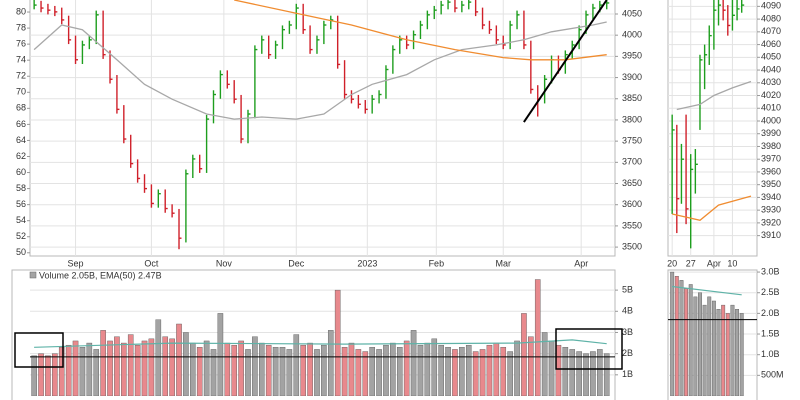 The image size is (800, 400). What do you see at coordinates (632, 183) in the screenshot?
I see `y-tick-label: 3650` at bounding box center [632, 183].